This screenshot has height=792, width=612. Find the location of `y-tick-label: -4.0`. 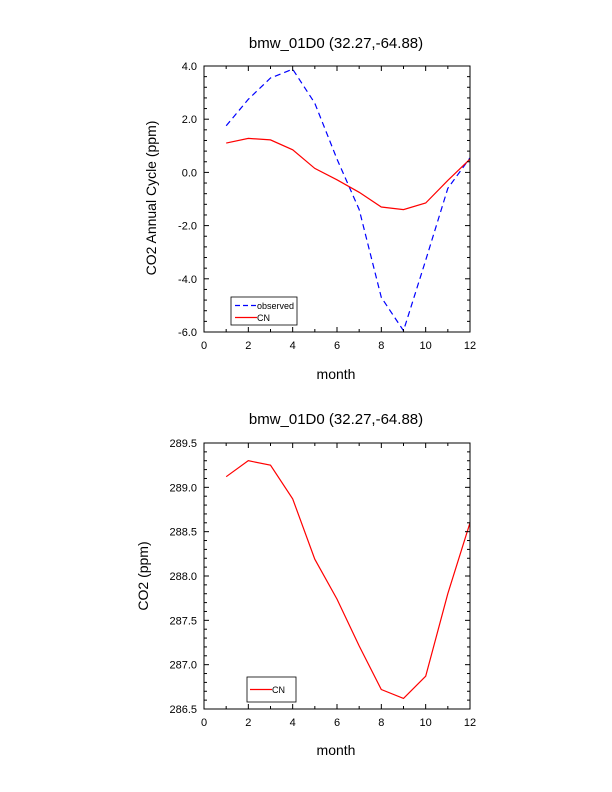

y-tick-label: -4.0 is located at coordinates (187, 280).